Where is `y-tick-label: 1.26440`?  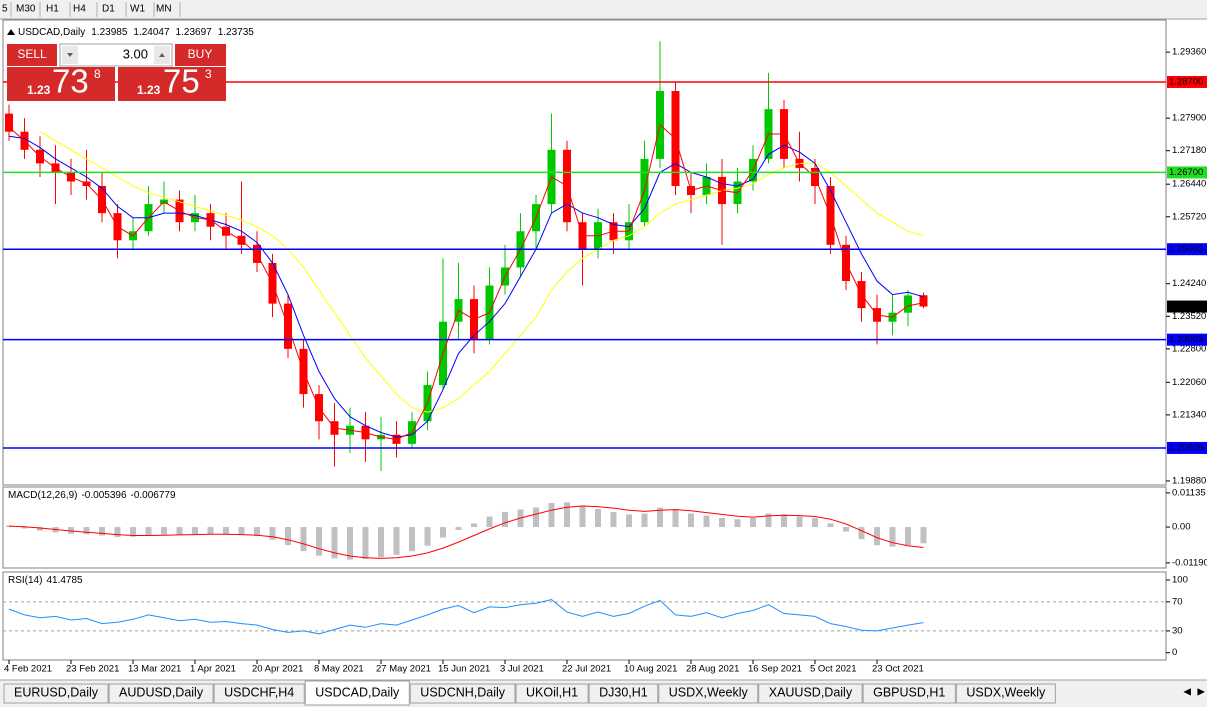 y-tick-label: 1.26440 is located at coordinates (1189, 184).